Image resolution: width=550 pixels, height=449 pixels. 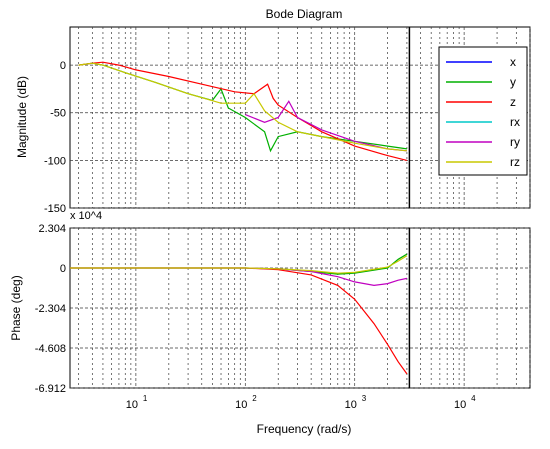 What do you see at coordinates (22, 117) in the screenshot?
I see `magnitude-y-label: Magnitude (dB)` at bounding box center [22, 117].